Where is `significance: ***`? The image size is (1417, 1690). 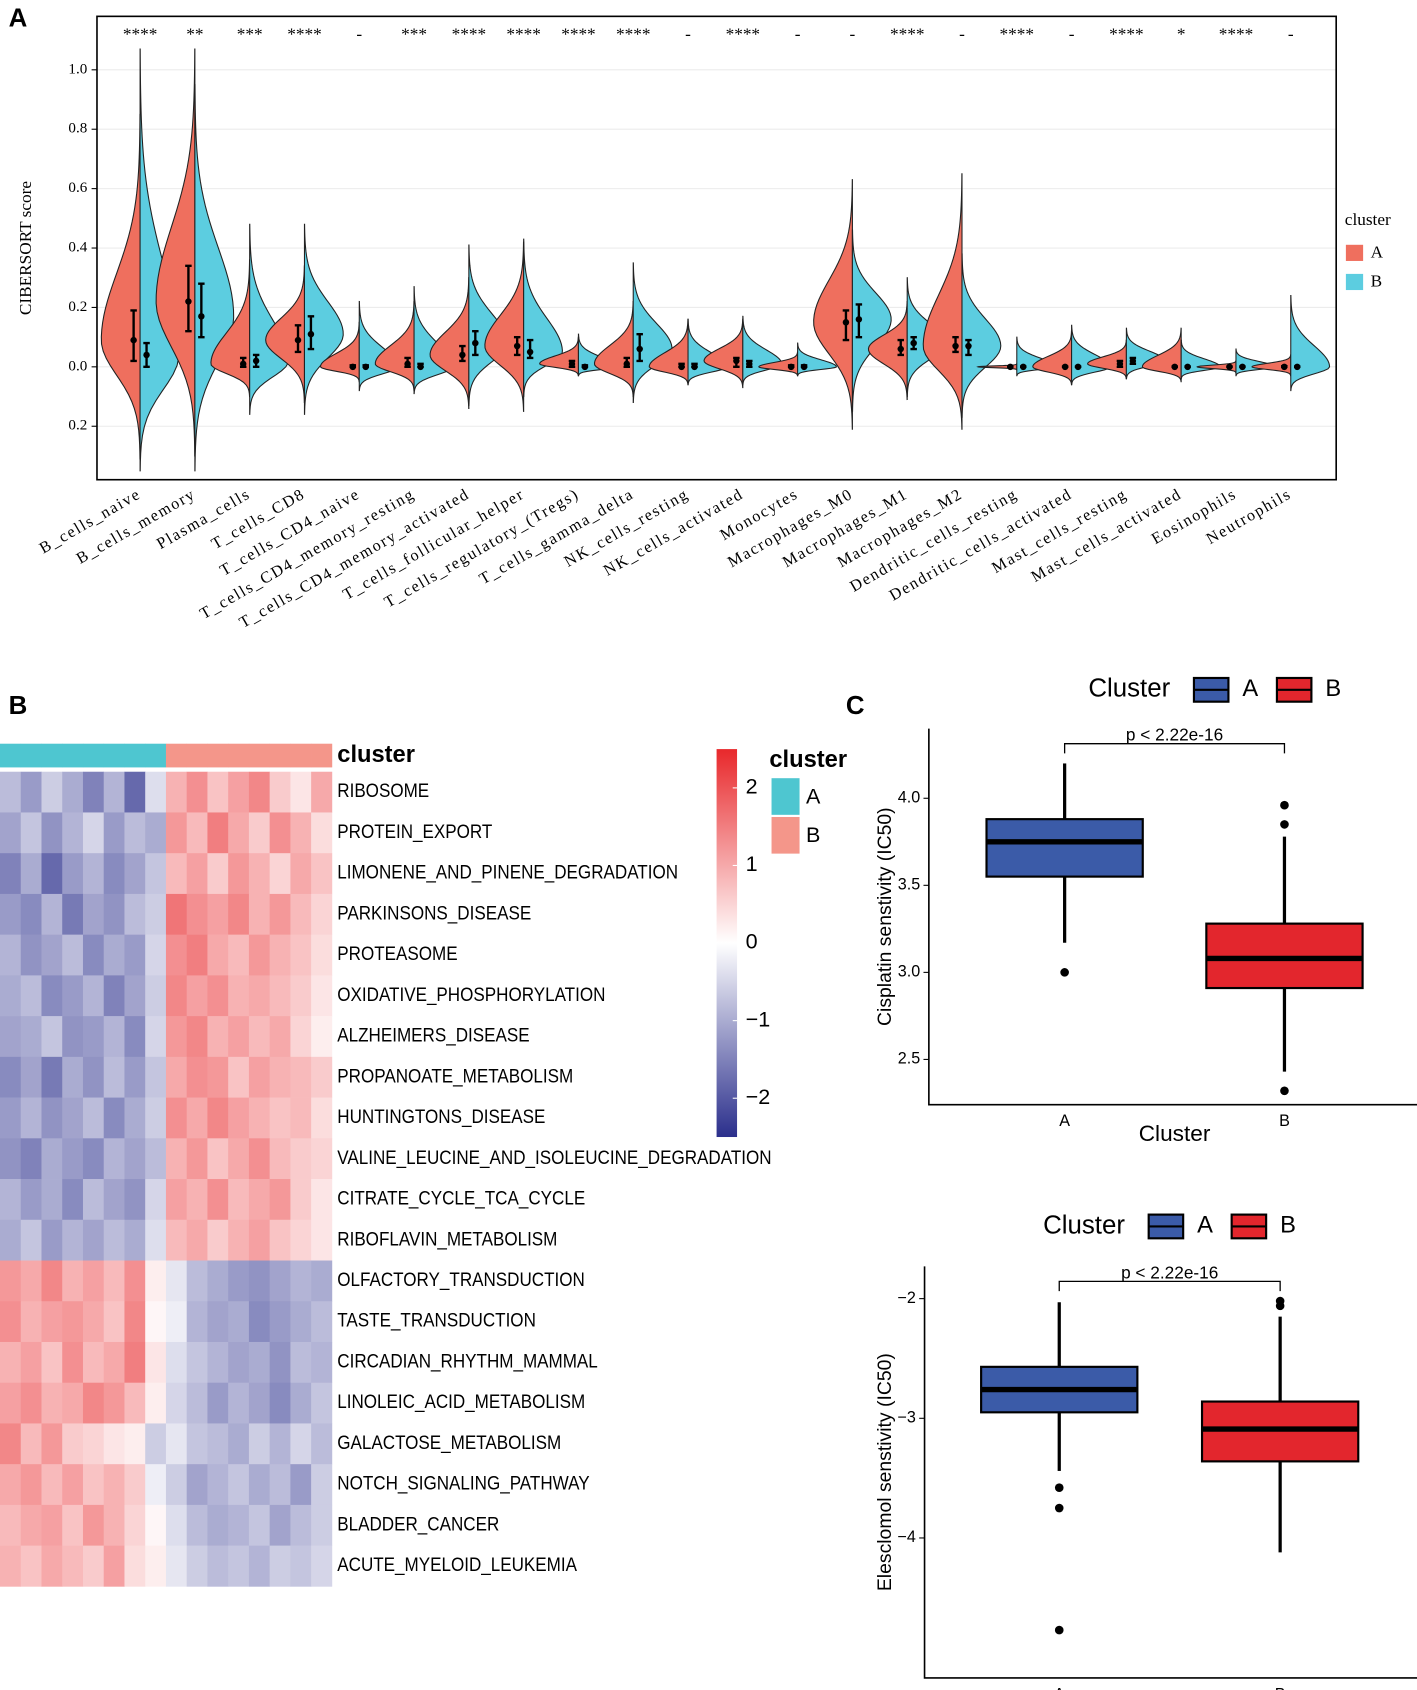 significance: *** is located at coordinates (414, 34).